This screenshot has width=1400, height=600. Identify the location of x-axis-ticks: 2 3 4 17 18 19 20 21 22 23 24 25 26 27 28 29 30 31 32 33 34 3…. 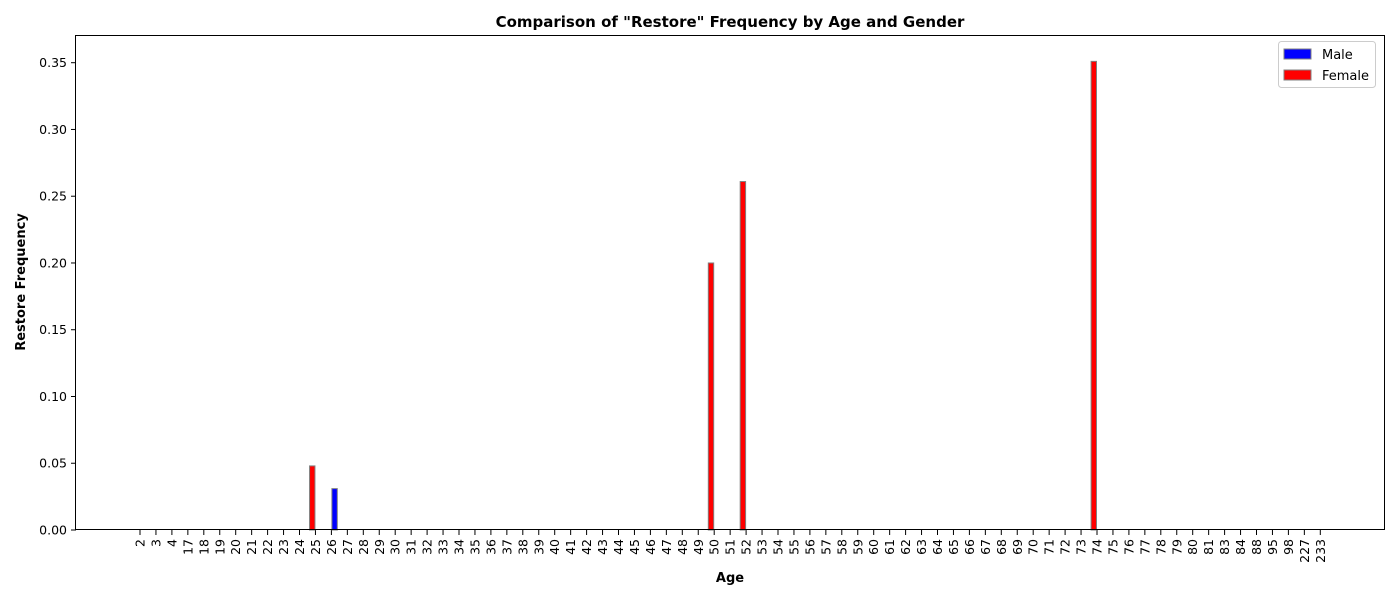
(730, 546).